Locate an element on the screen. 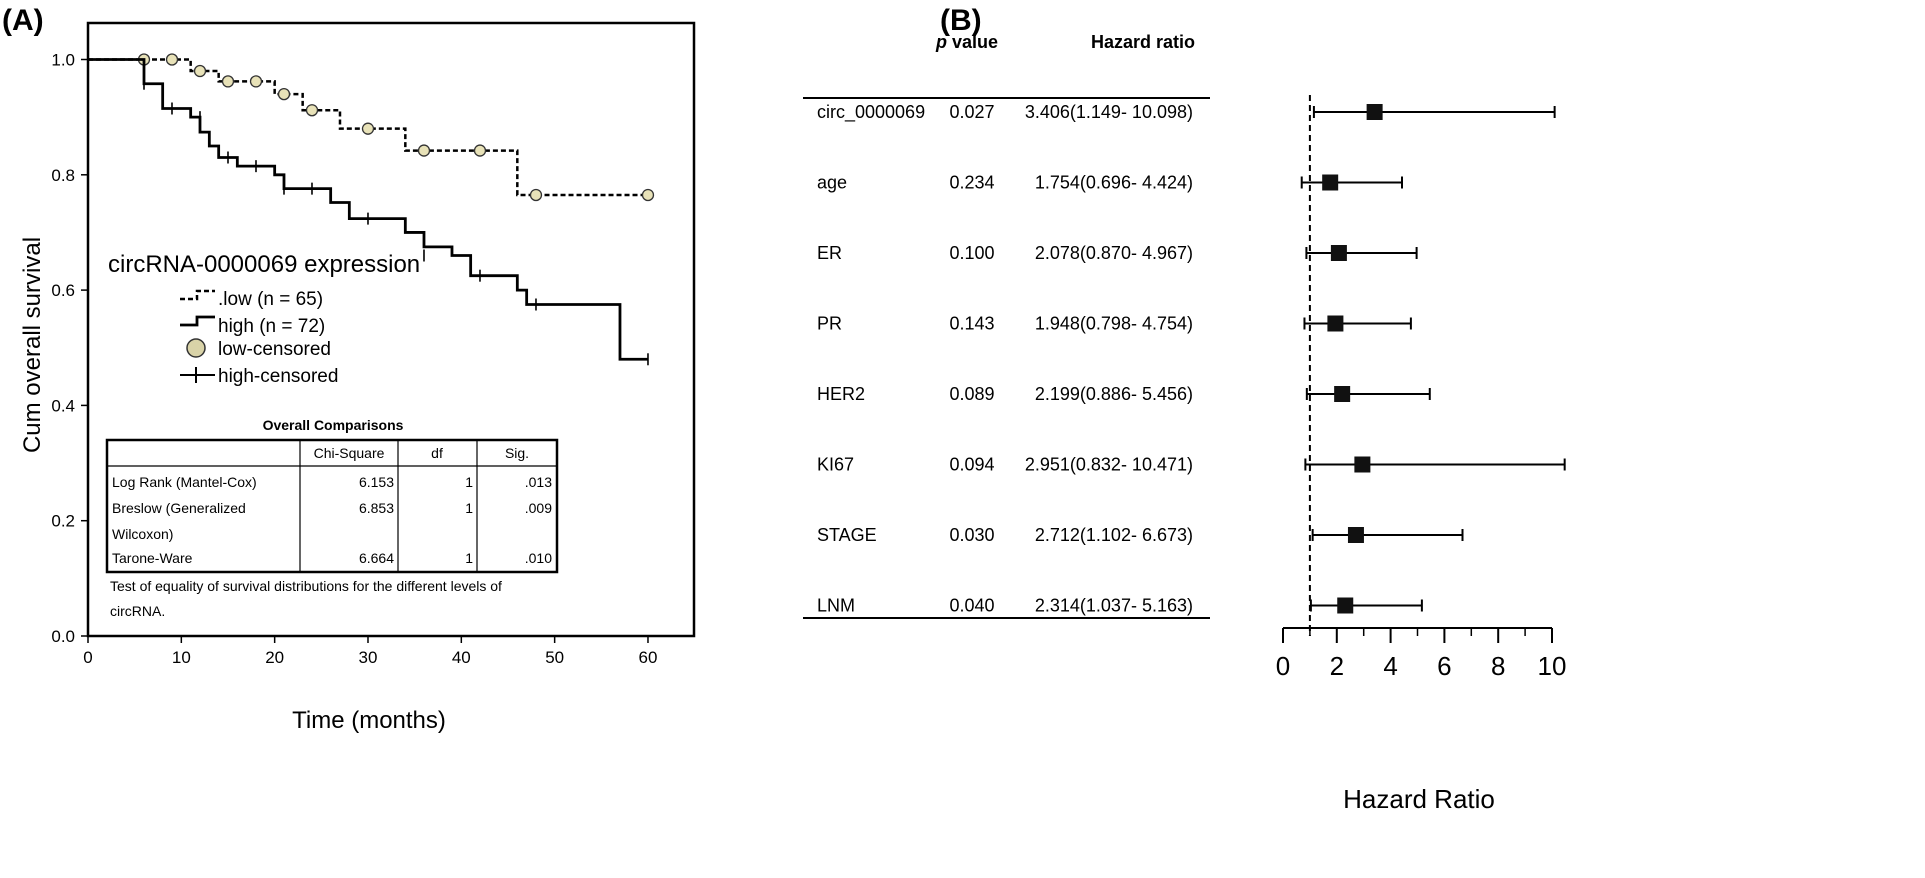 The width and height of the screenshot is (1925, 878). row-name: age is located at coordinates (832, 183).